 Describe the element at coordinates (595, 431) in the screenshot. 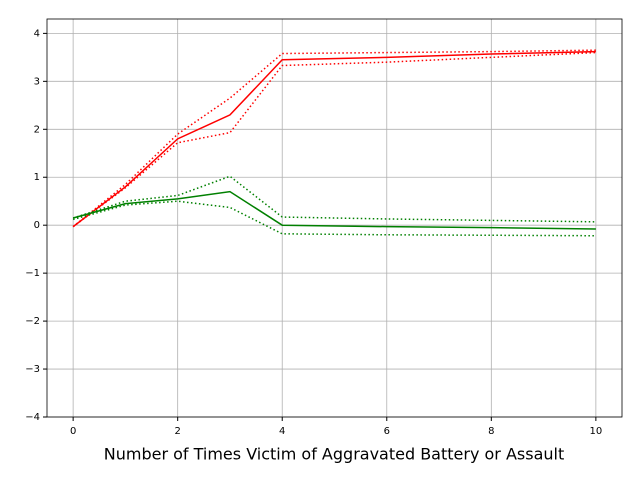

I see `x-tick-label: 10` at that location.